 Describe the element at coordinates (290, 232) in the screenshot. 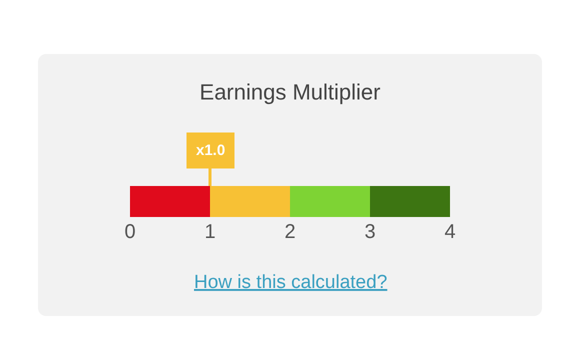

I see `x-tick-label: 2` at that location.